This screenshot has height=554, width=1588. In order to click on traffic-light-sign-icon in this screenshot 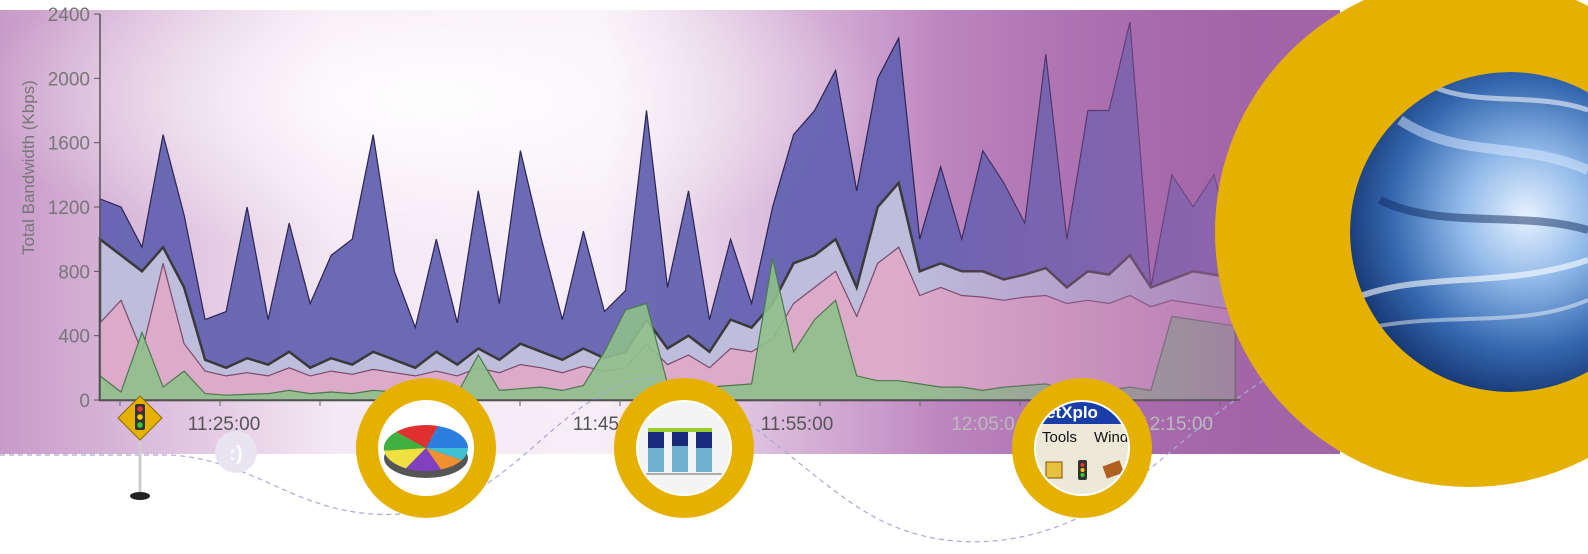, I will do `click(140, 447)`.